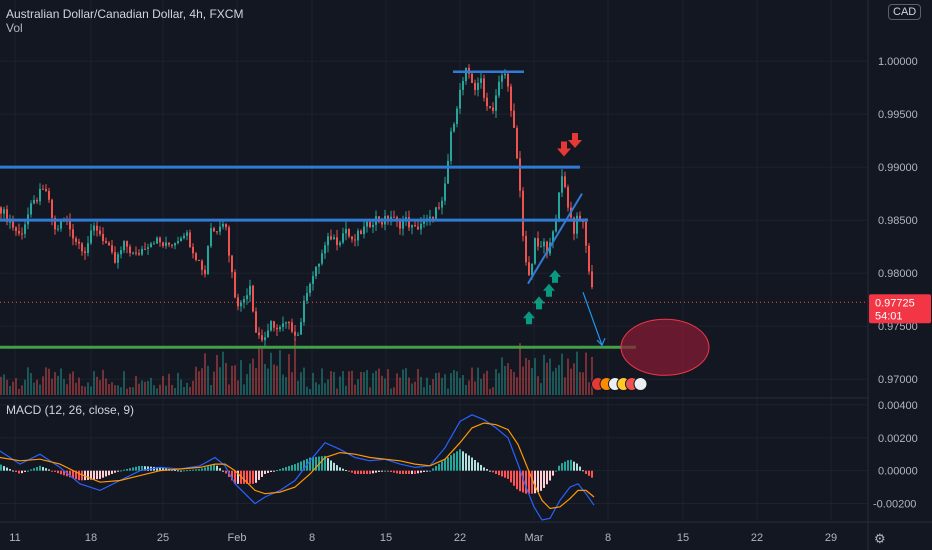 The height and width of the screenshot is (550, 932). I want to click on time-tick-label: 15, so click(683, 538).